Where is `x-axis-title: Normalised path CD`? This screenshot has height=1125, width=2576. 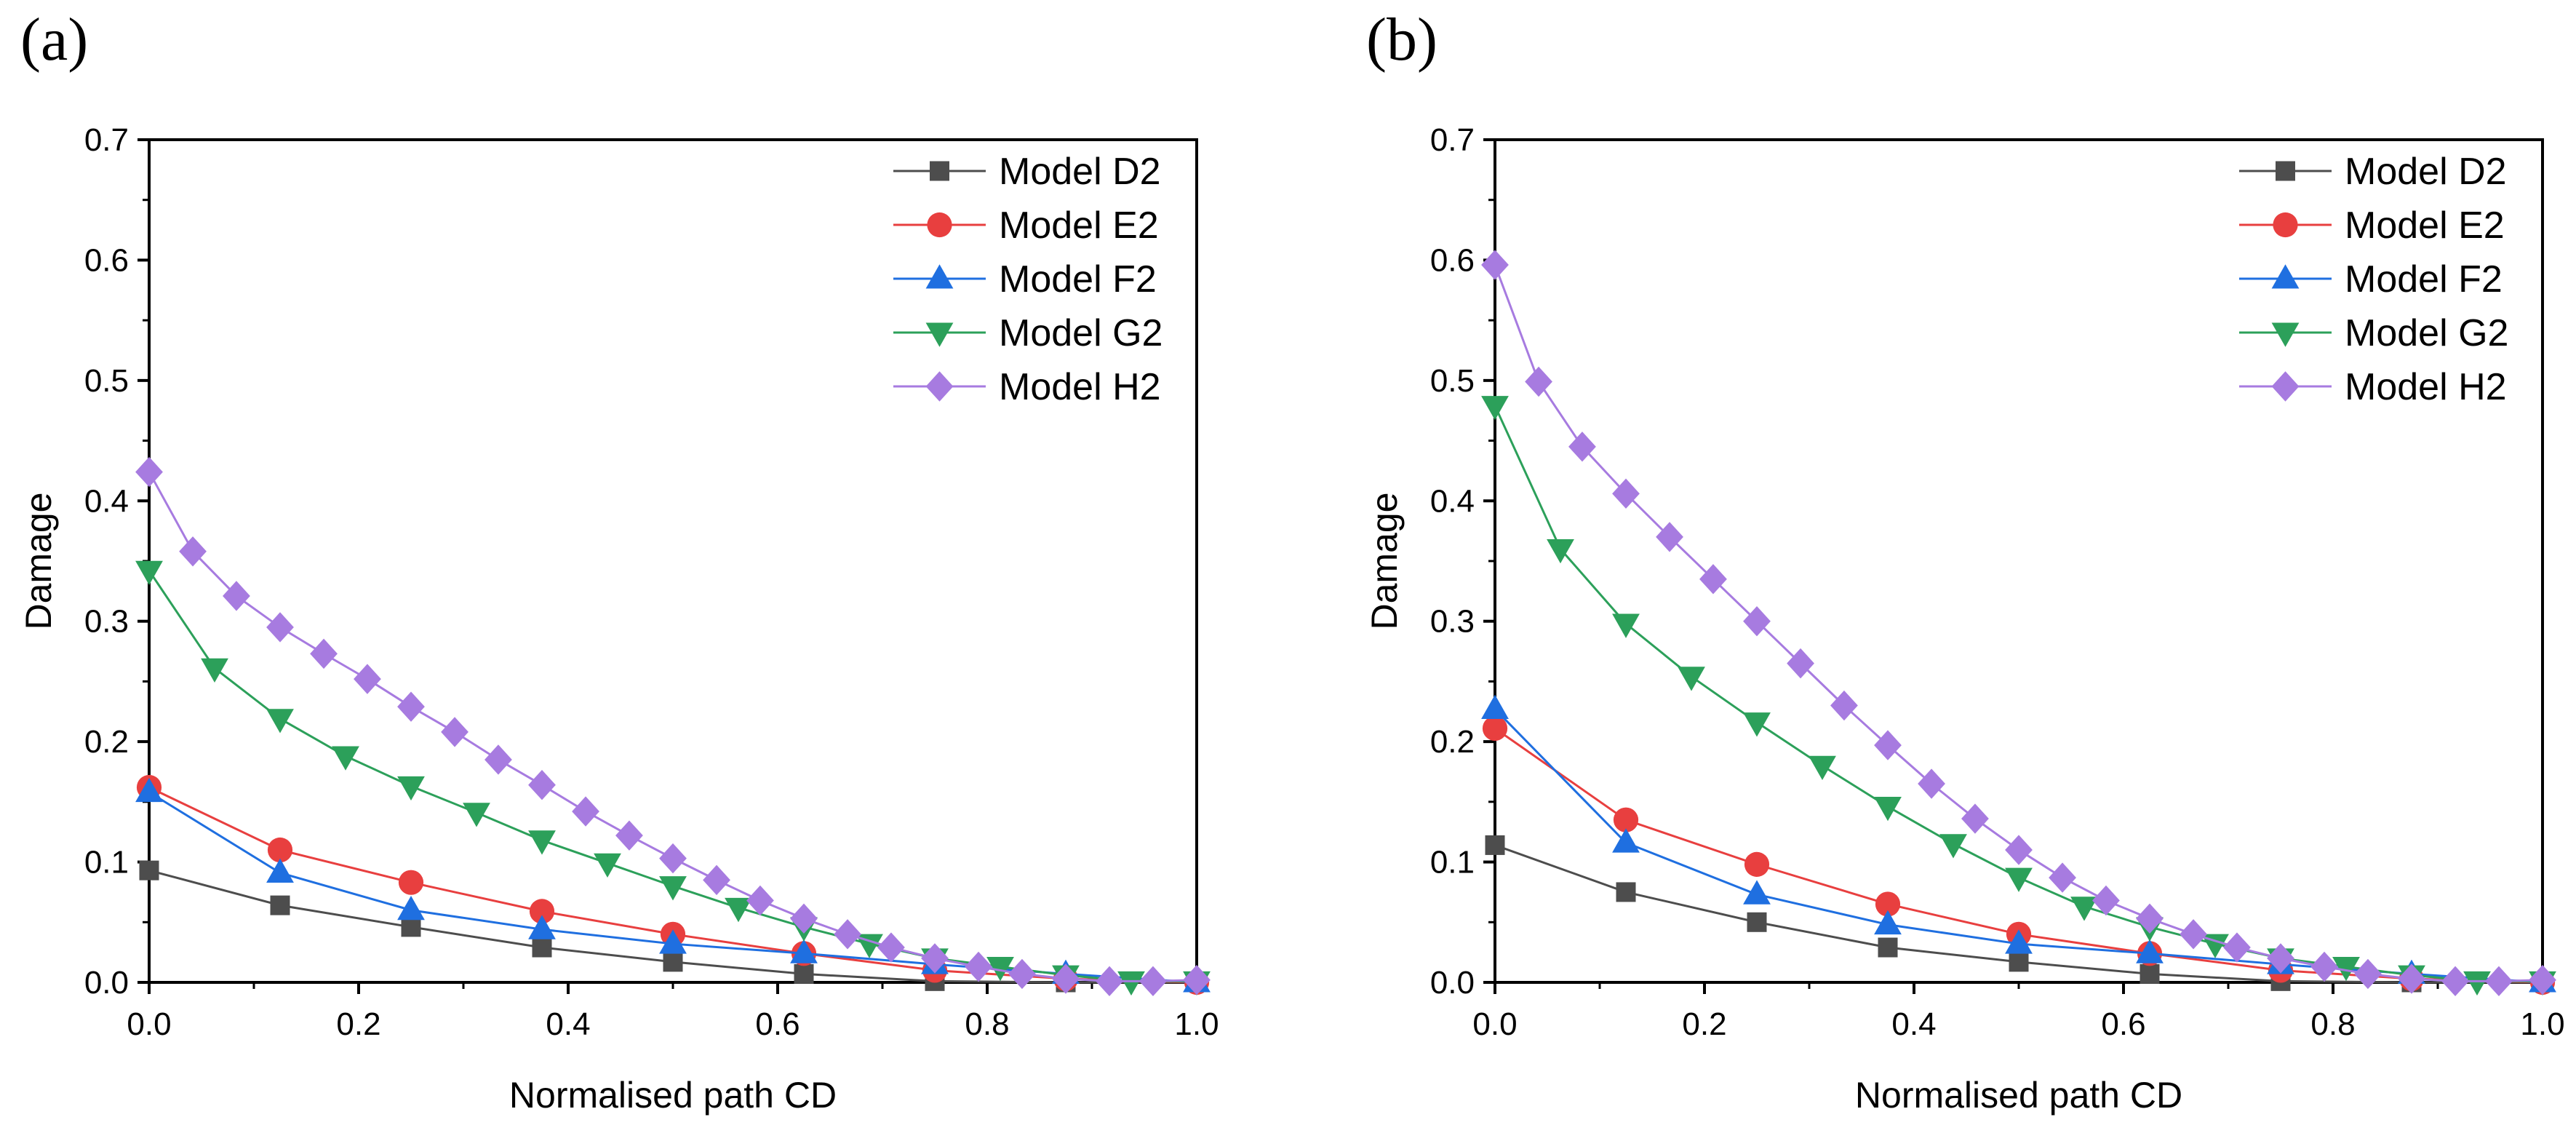 x-axis-title: Normalised path CD is located at coordinates (673, 1095).